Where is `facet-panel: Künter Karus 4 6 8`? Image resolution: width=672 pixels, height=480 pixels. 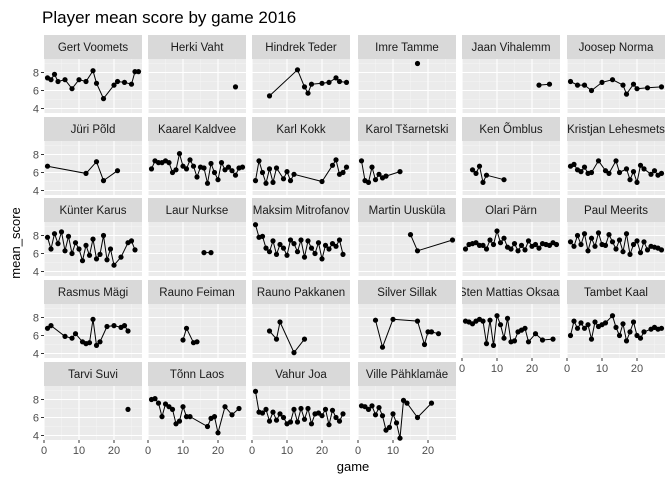
facet-panel: Künter Karus 4 6 8 is located at coordinates (87, 238).